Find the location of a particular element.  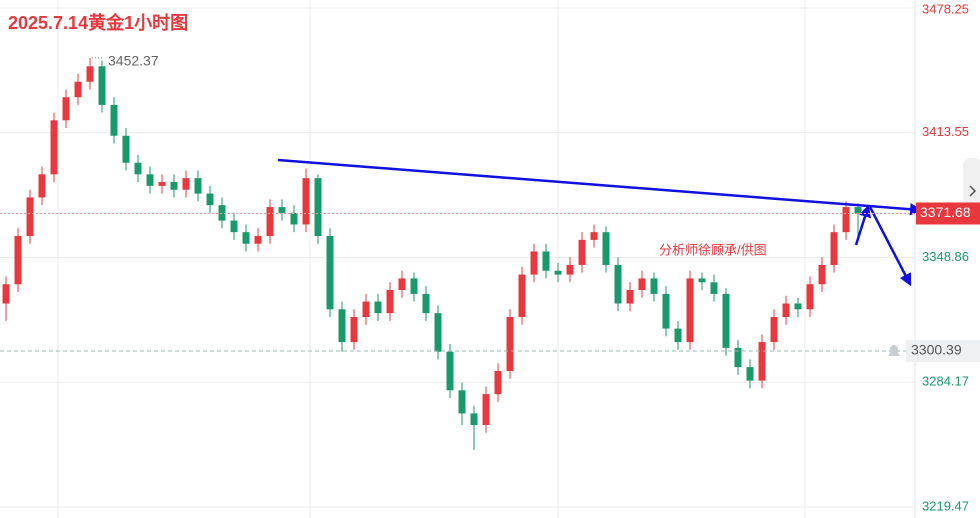

last-price-box is located at coordinates (948, 213).